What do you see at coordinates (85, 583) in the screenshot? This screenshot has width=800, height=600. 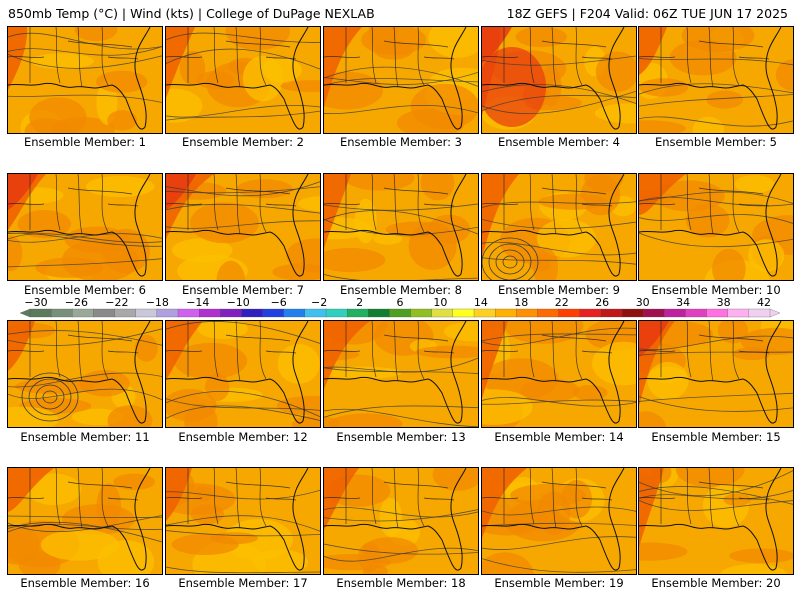 I see `ensemble-member-label: Ensemble Member: 16` at bounding box center [85, 583].